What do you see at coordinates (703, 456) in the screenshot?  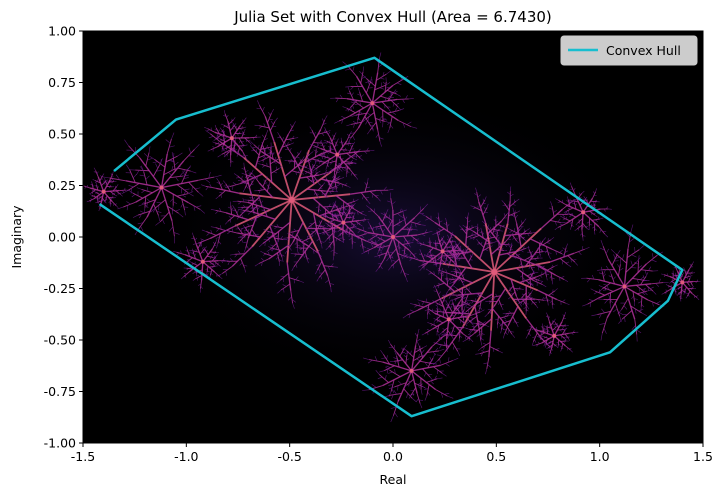 I see `x-tick-label: 1.5` at bounding box center [703, 456].